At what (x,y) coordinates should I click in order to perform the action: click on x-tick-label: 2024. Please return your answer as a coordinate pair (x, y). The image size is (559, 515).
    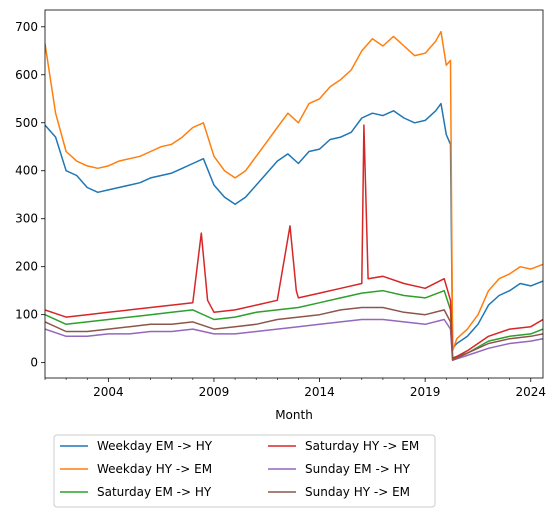
    Looking at the image, I should click on (530, 392).